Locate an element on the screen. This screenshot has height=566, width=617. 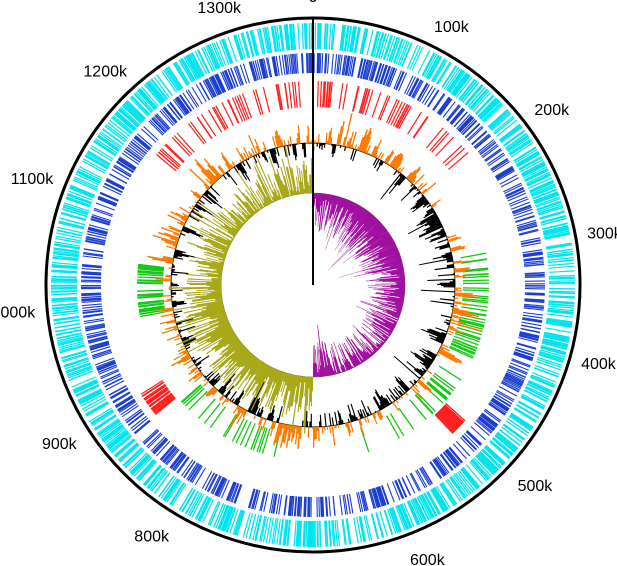
tick-label-300k: 300k is located at coordinates (602, 234).